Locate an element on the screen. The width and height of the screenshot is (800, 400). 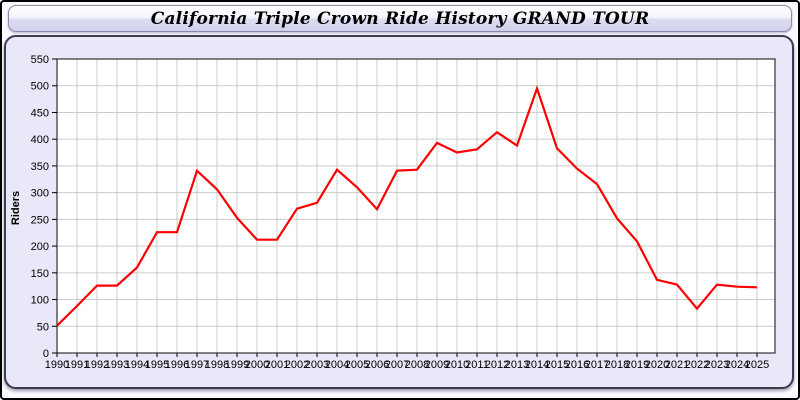
x-tick-label: 2021 is located at coordinates (677, 365).